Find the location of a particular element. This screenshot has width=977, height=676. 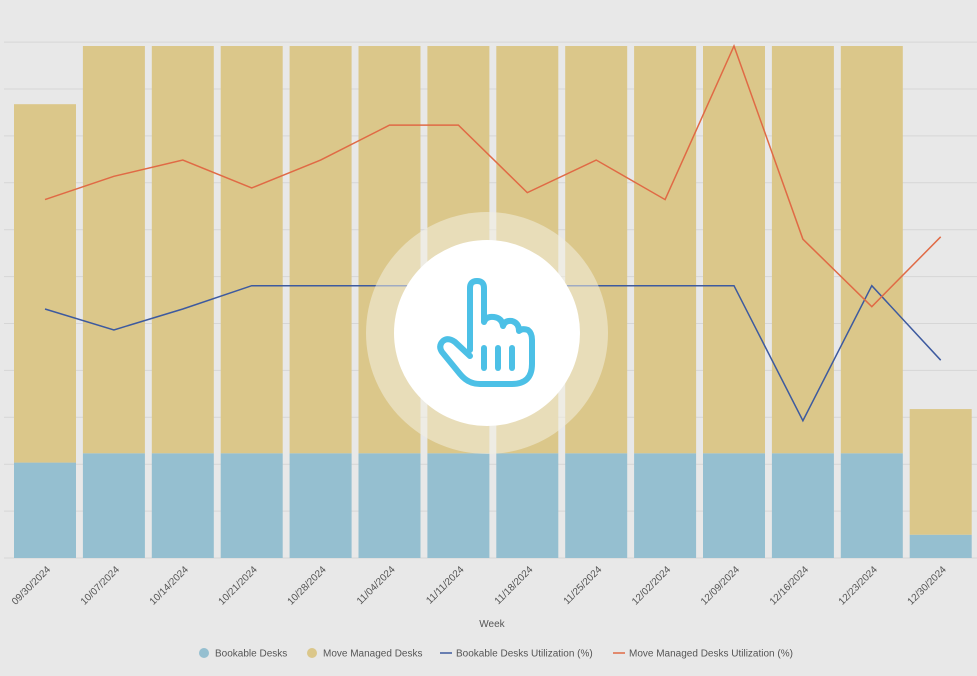

x-tick-label: 10/07/2024 is located at coordinates (100, 585).